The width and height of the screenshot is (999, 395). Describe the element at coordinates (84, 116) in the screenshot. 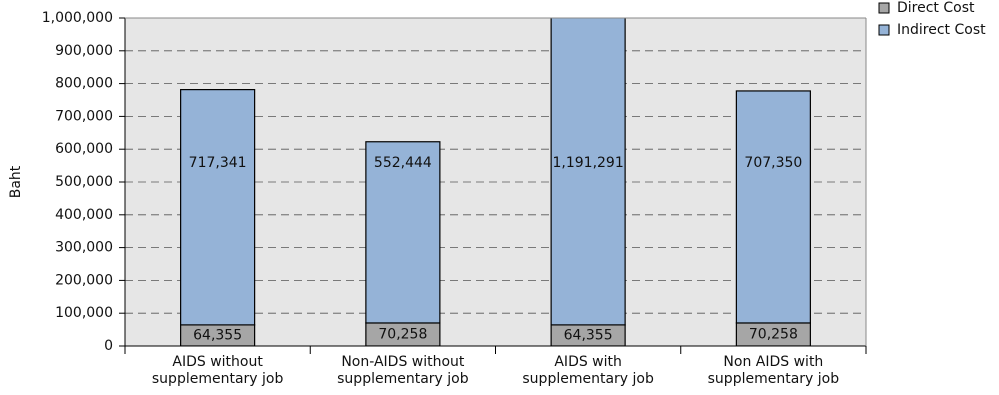

I see `y-tick-label: 700,000` at that location.